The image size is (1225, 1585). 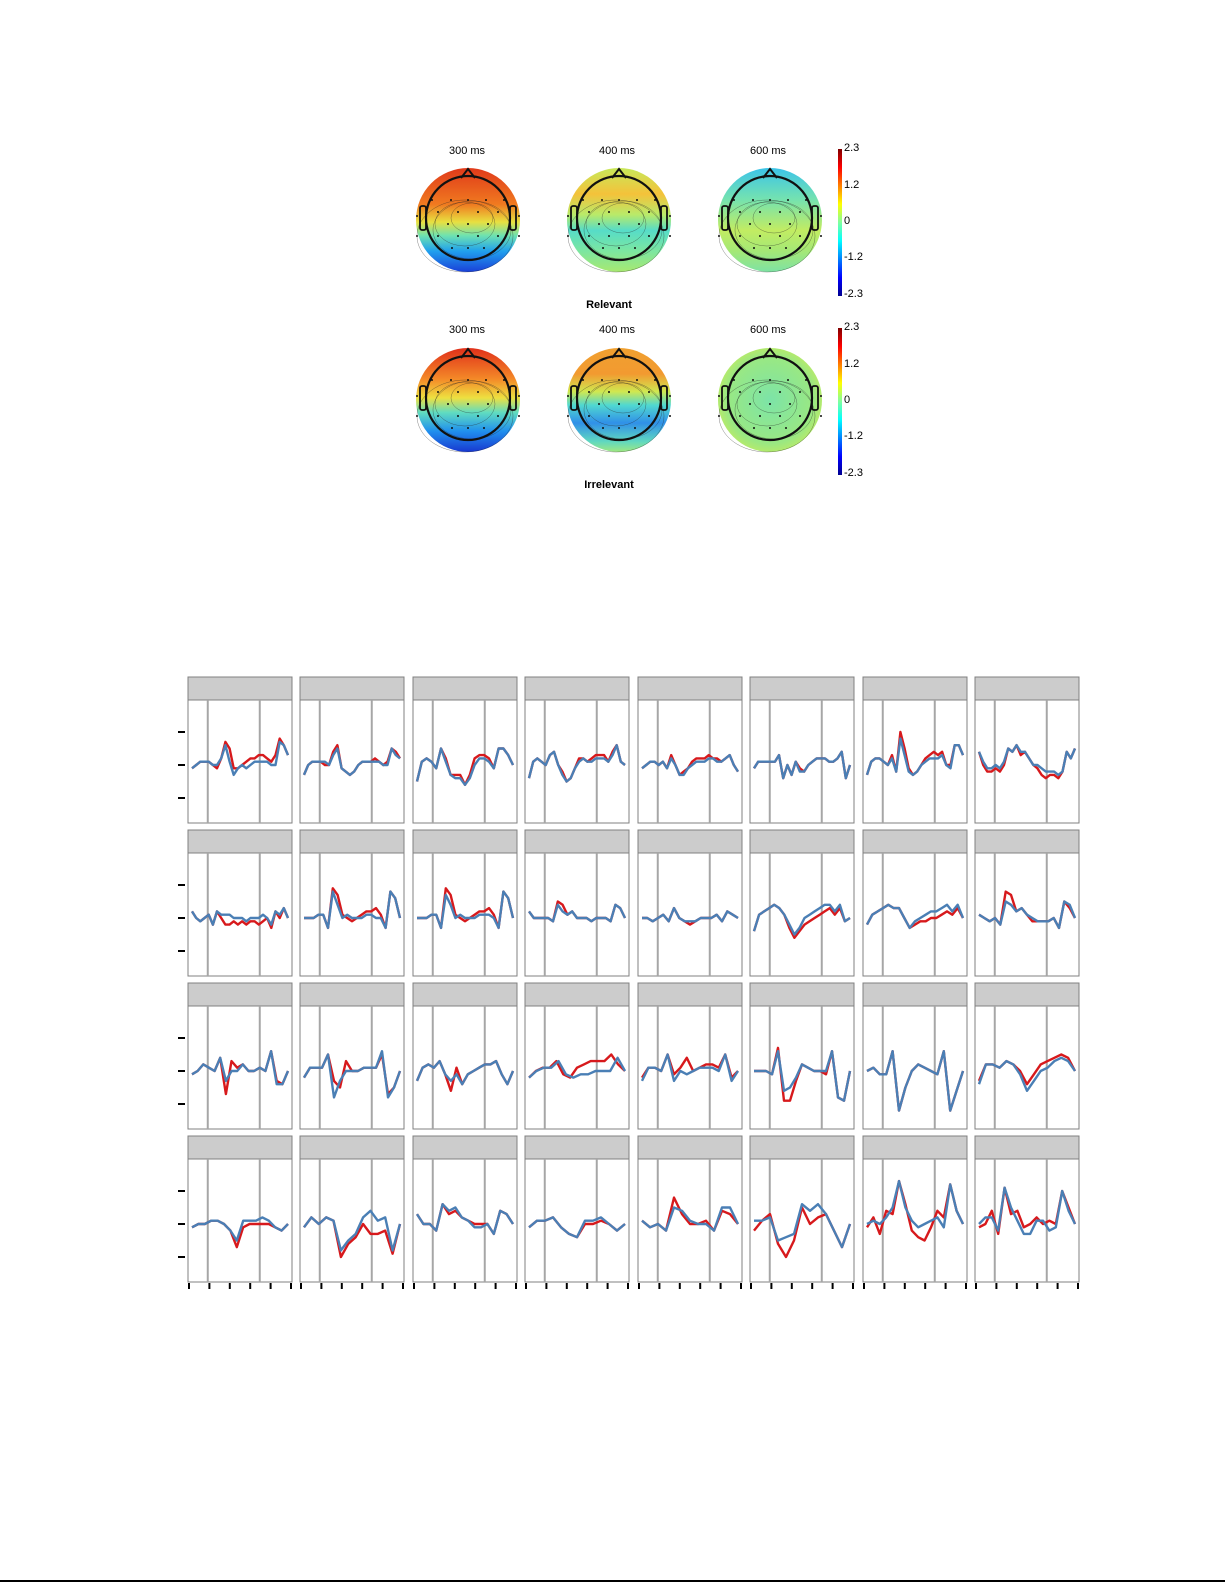 What do you see at coordinates (852, 327) in the screenshot?
I see `colorbar-tick: 2.3` at bounding box center [852, 327].